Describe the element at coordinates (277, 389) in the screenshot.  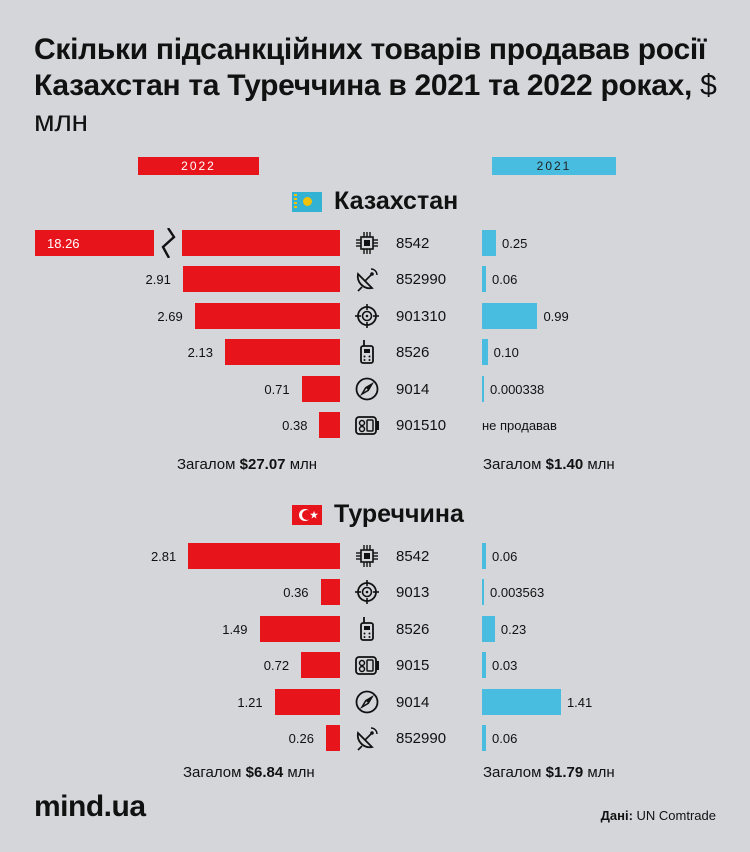
I see `value-label-2022: 0.71` at that location.